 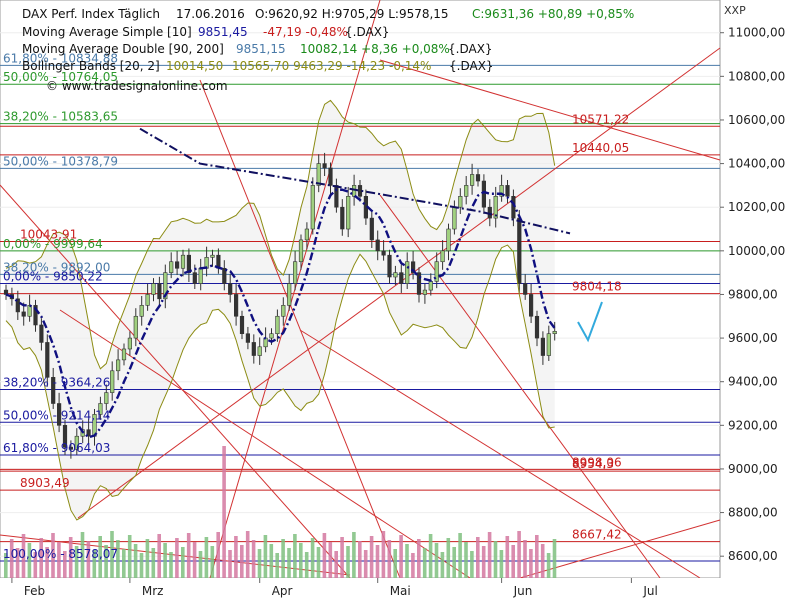 I want to click on x-tick-label: Feb, so click(x=34, y=591).